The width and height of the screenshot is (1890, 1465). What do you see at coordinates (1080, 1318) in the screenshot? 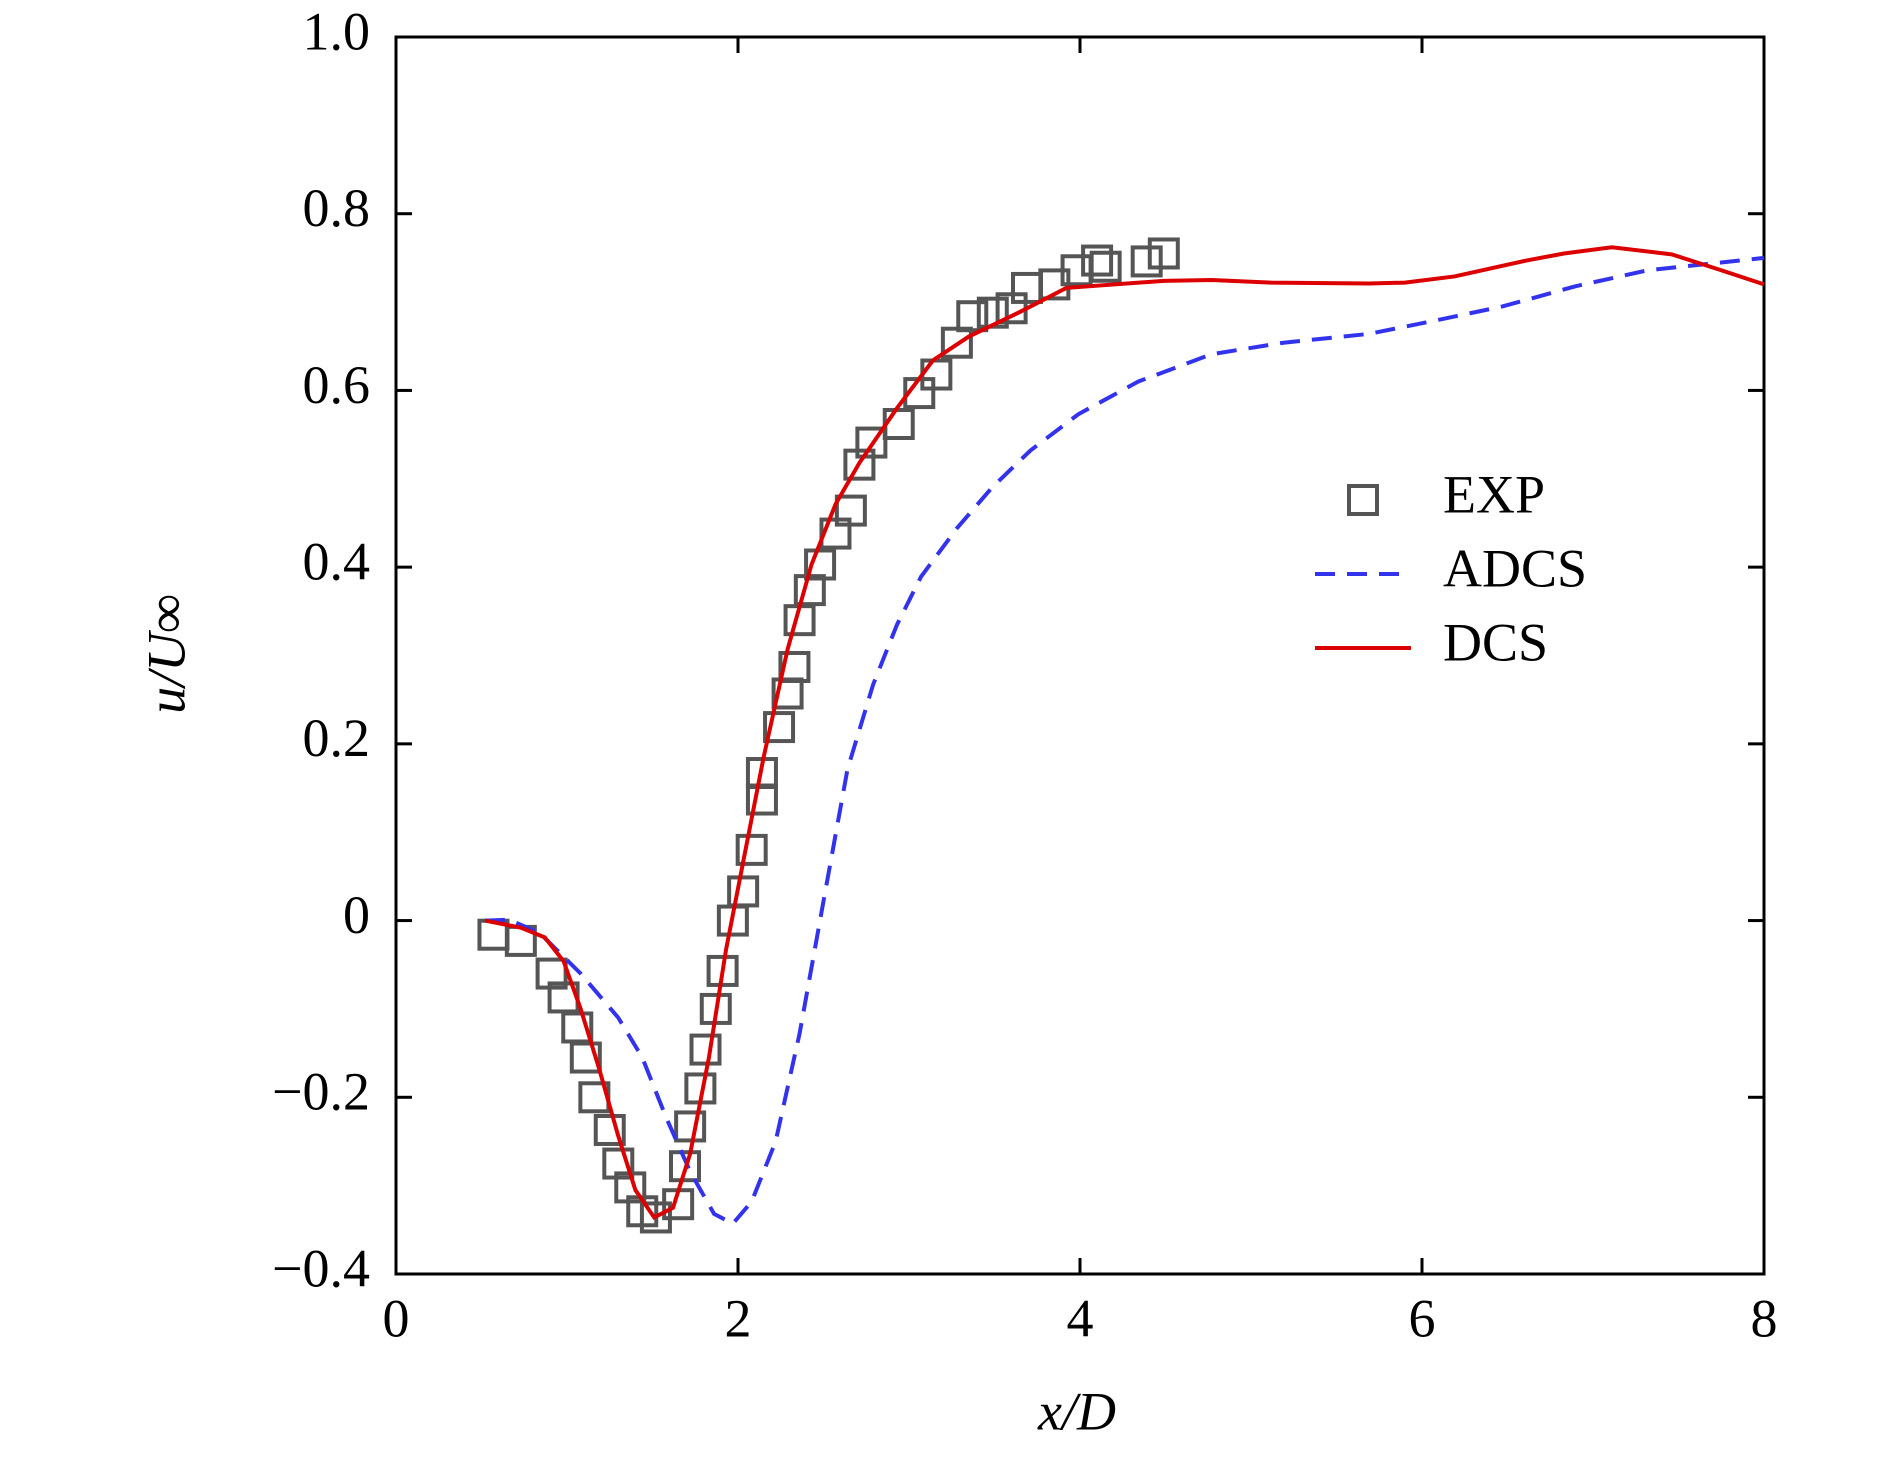
I see `x-tick-label: 4` at bounding box center [1080, 1318].